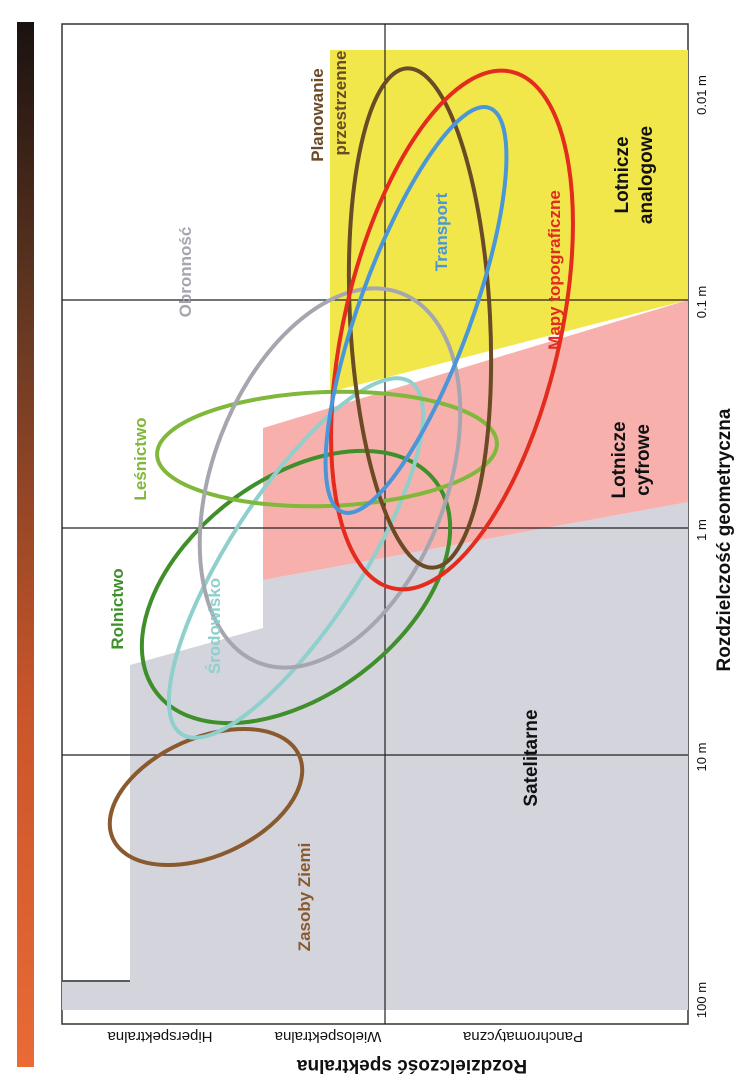 The width and height of the screenshot is (745, 1081). What do you see at coordinates (701, 530) in the screenshot?
I see `geometric-tick-1m: 1 m` at bounding box center [701, 530].